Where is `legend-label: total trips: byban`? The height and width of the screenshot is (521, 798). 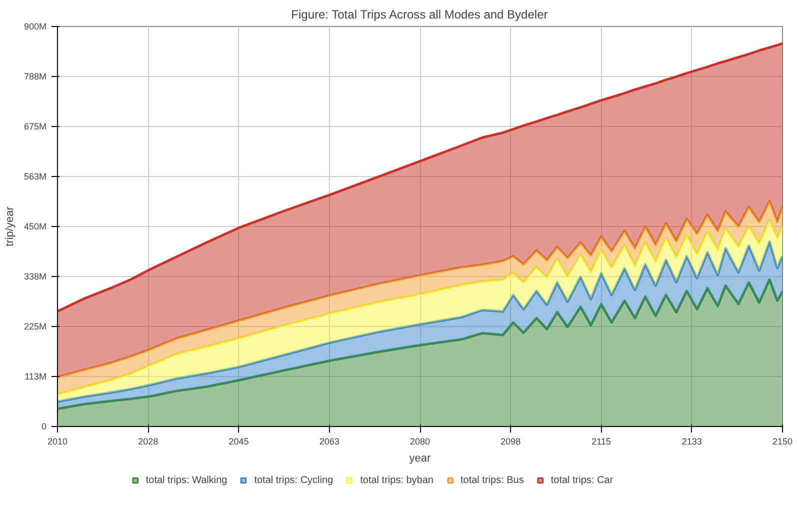 legend-label: total trips: byban is located at coordinates (397, 480).